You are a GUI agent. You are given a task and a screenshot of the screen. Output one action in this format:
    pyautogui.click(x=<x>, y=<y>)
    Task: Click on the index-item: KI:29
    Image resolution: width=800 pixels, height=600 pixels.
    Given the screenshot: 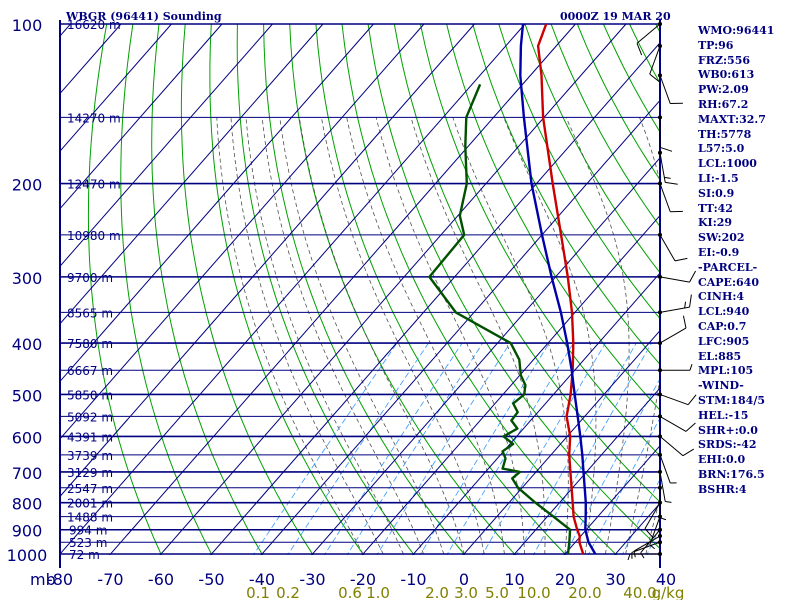 What is the action you would take?
    pyautogui.click(x=715, y=223)
    